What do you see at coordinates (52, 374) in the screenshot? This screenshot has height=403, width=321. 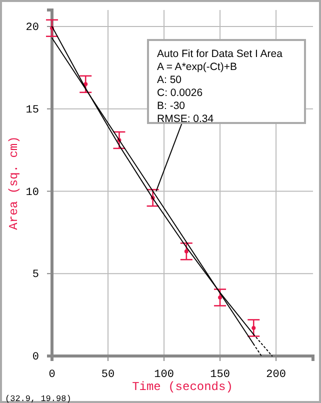 I see `x-tick-label: 0` at bounding box center [52, 374].